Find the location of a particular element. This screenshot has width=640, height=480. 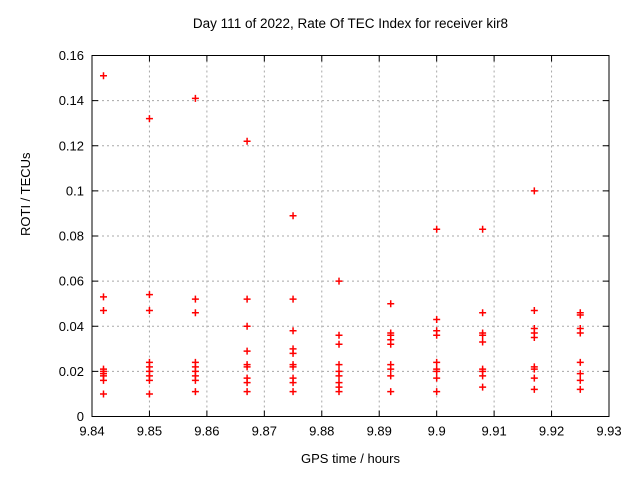

x-tick-label: 9.89 is located at coordinates (379, 431).